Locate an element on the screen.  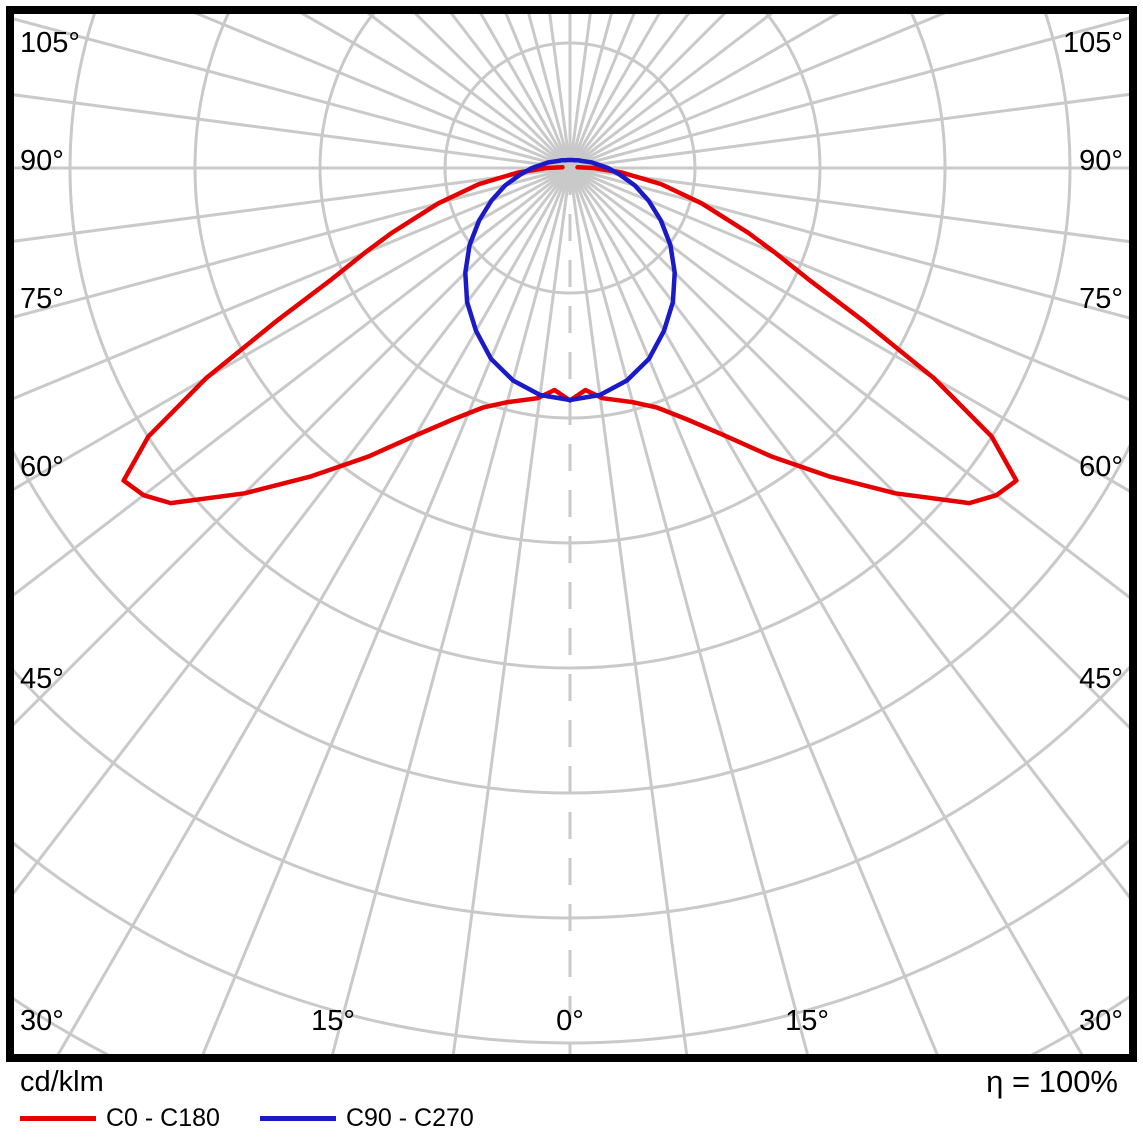
unit-label: cd/klm is located at coordinates (62, 1082).